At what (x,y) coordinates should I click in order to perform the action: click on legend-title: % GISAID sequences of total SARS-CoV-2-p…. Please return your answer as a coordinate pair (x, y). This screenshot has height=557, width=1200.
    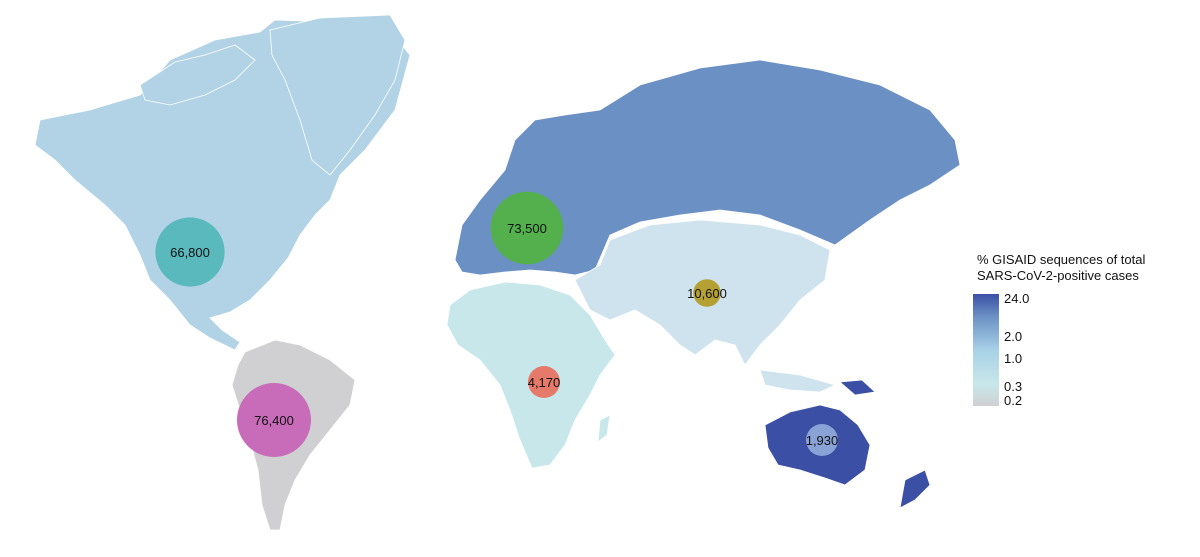
    Looking at the image, I should click on (1061, 268).